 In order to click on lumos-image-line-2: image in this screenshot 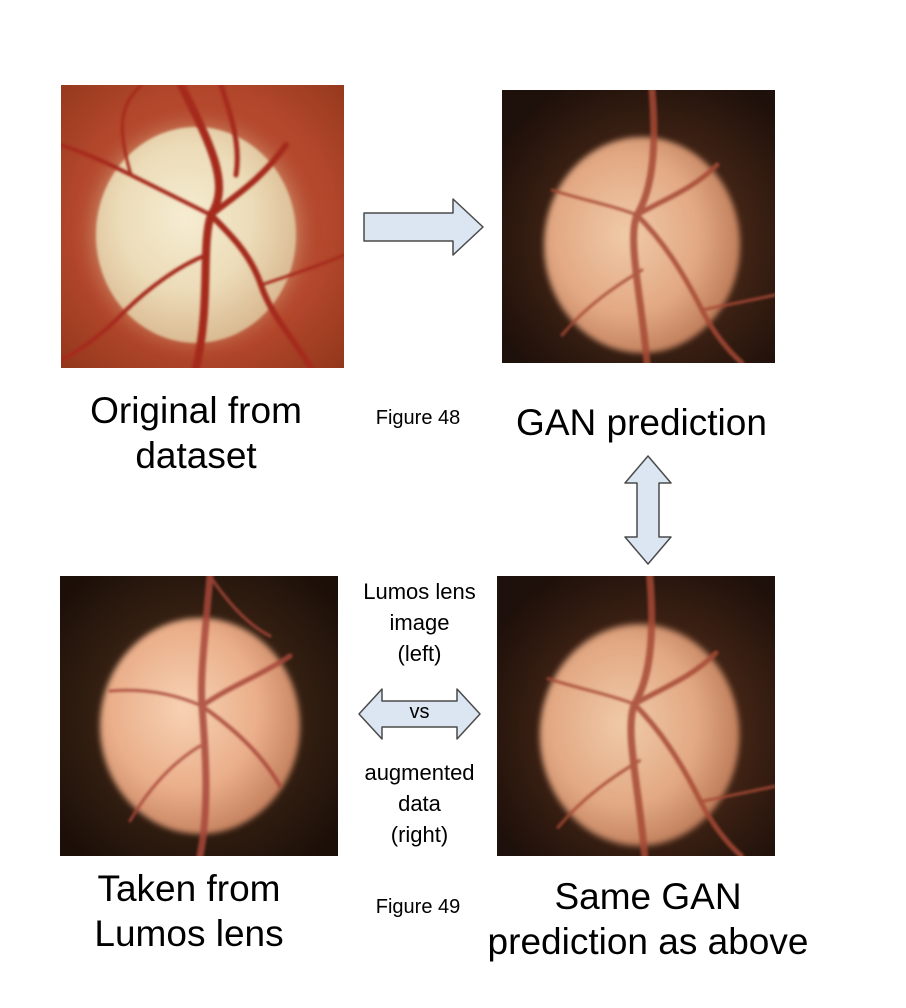, I will do `click(419, 622)`.